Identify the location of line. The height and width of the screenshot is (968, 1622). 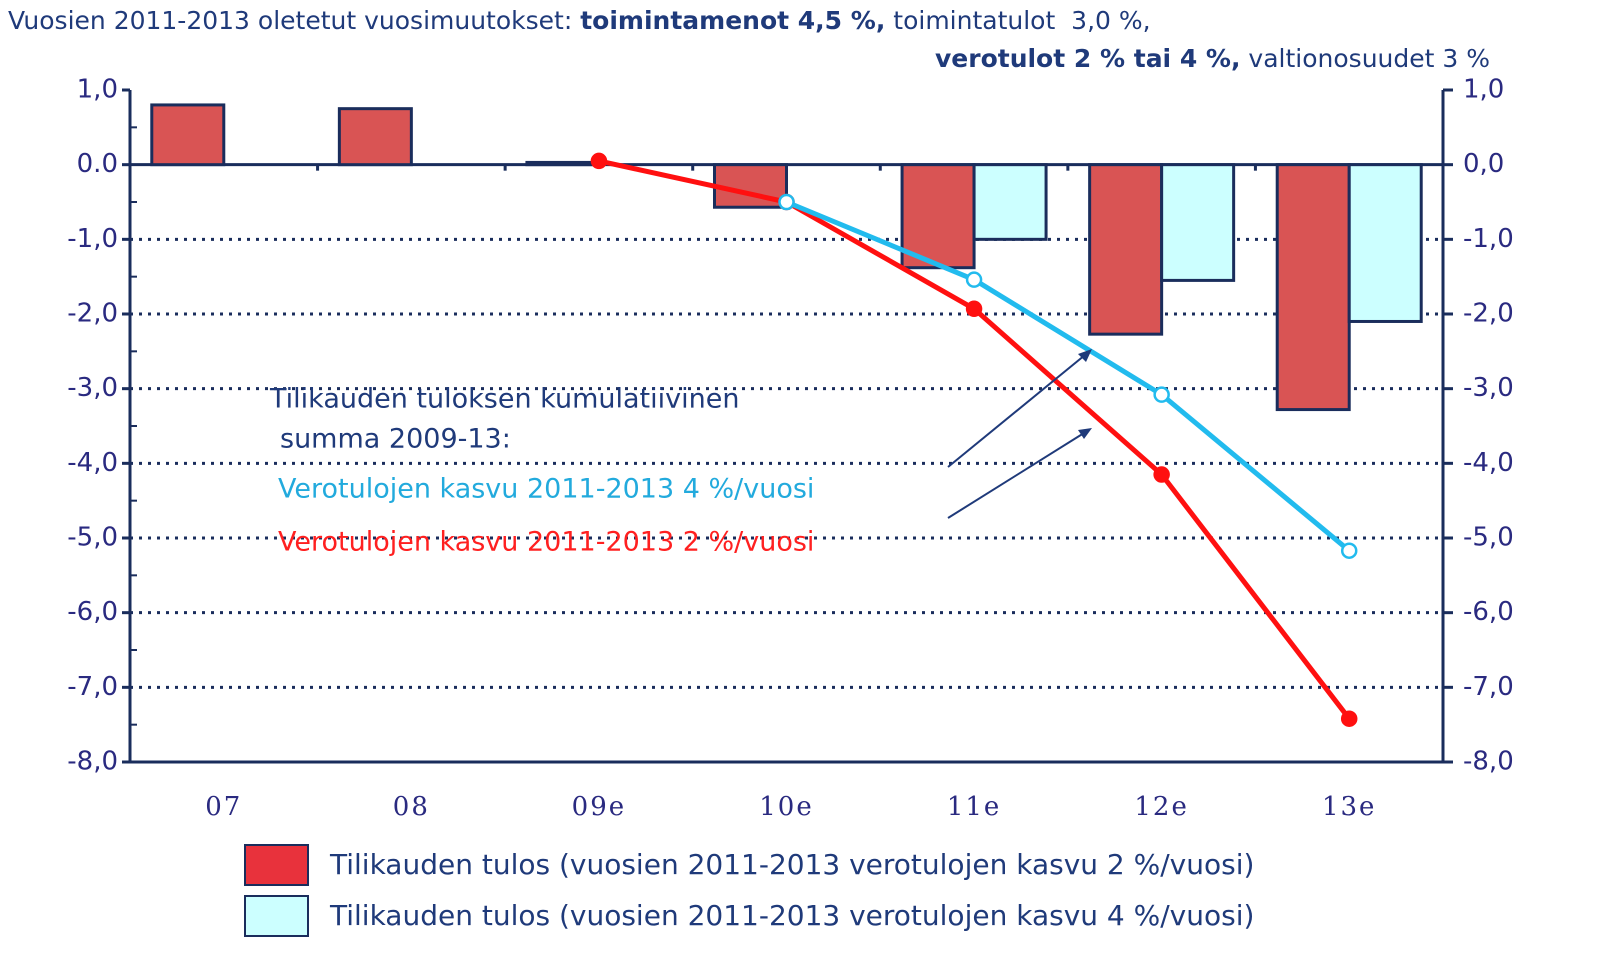
(1068, 376).